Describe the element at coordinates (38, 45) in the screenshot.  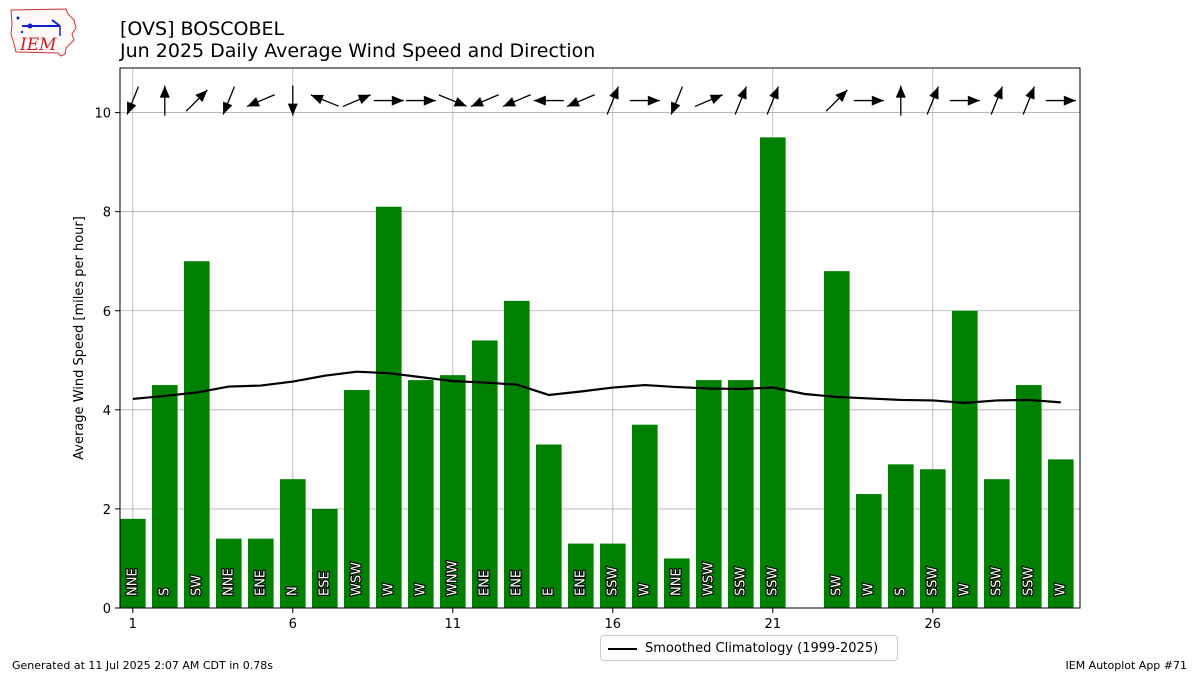
I see `iem-logo-text: IEM` at that location.